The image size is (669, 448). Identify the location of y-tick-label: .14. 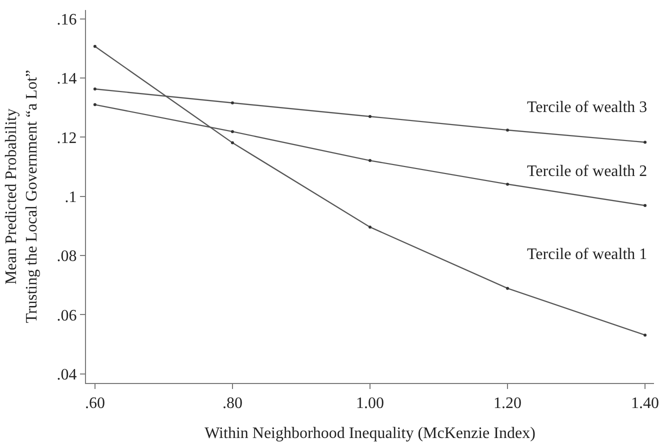
(66, 79).